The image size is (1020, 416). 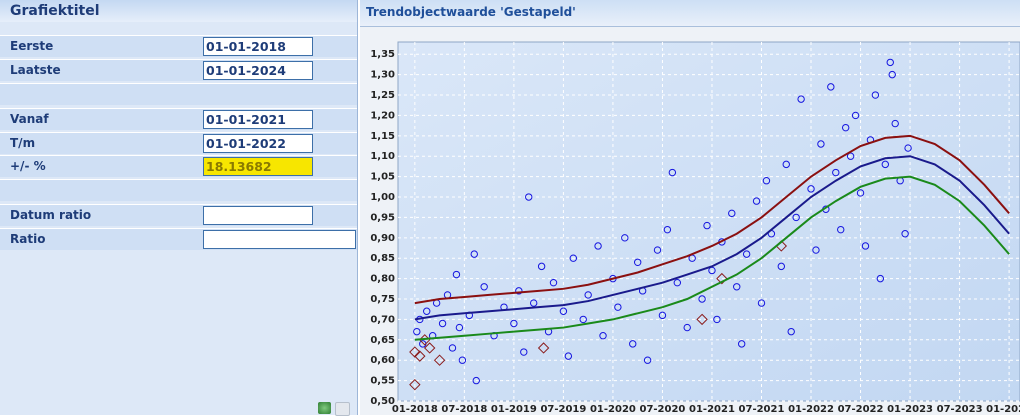 What do you see at coordinates (324, 408) in the screenshot?
I see `add-icon` at bounding box center [324, 408].